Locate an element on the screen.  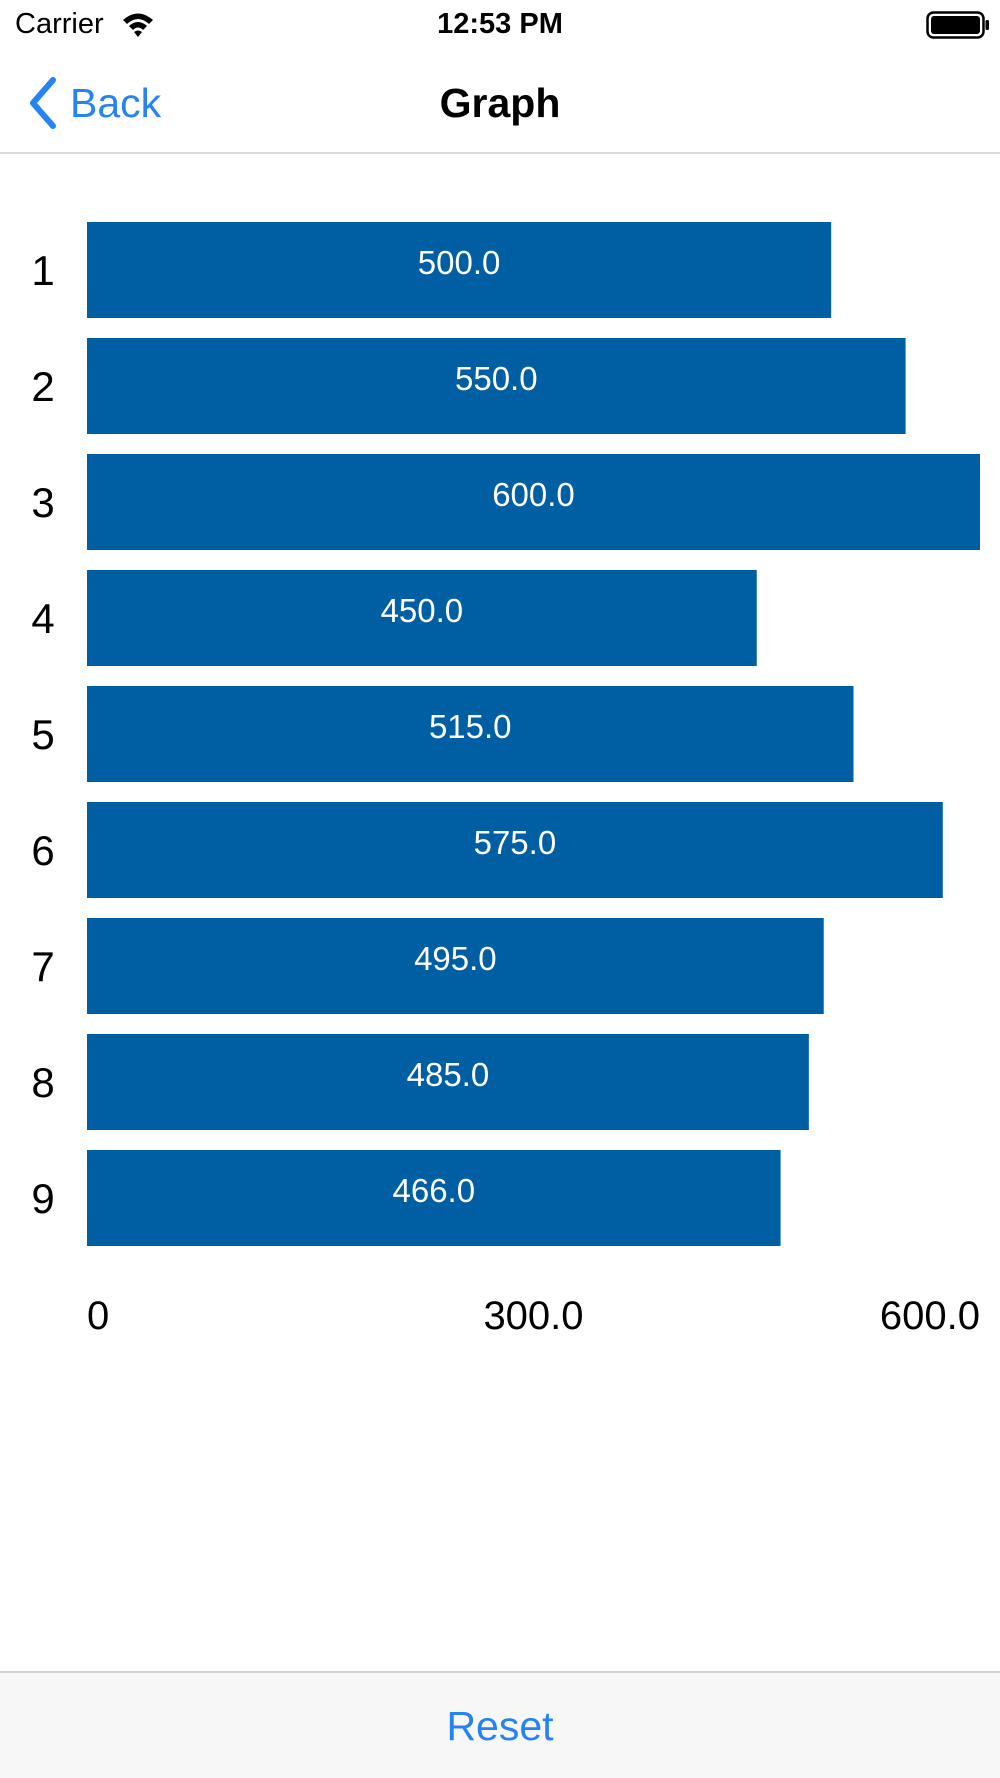
back-label: Back is located at coordinates (116, 102).